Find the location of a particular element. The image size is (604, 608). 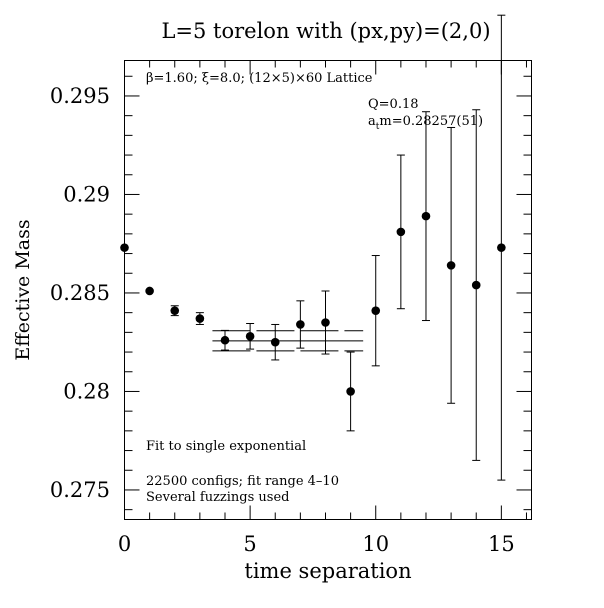

x-tick-label: 15 is located at coordinates (501, 544).